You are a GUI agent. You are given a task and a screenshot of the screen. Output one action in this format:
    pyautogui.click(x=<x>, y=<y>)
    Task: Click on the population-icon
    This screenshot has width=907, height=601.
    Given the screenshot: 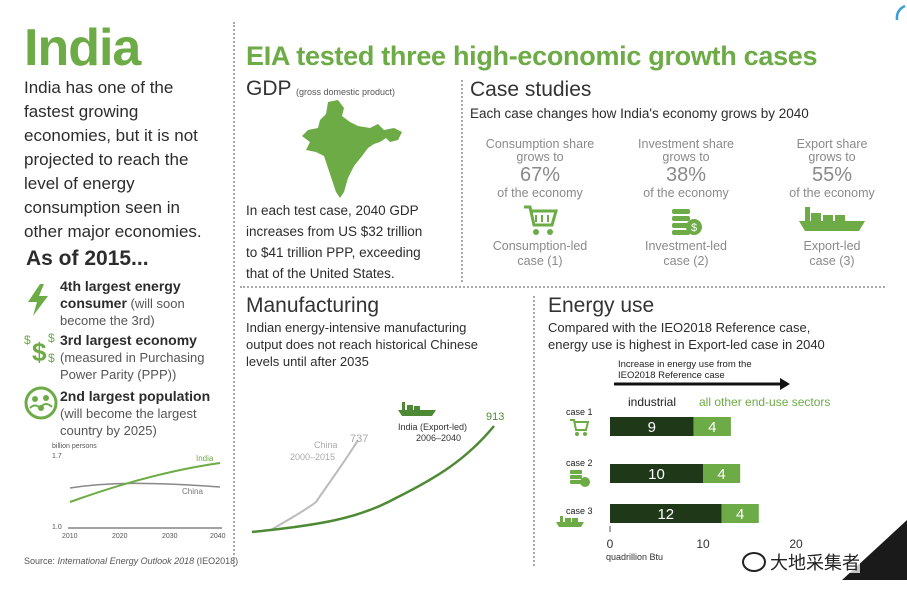 What is the action you would take?
    pyautogui.click(x=41, y=403)
    